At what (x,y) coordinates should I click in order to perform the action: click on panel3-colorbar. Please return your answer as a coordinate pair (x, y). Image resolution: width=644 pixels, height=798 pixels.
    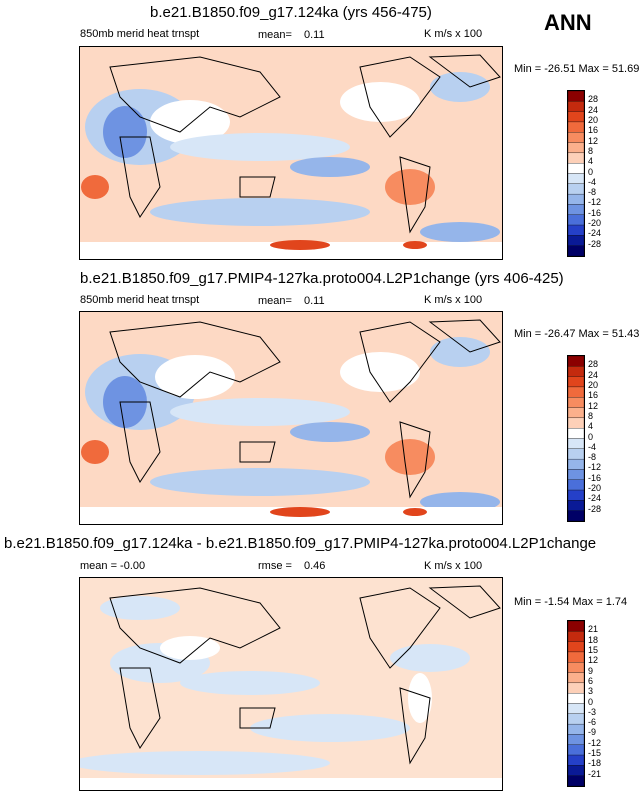
    Looking at the image, I should click on (576, 703).